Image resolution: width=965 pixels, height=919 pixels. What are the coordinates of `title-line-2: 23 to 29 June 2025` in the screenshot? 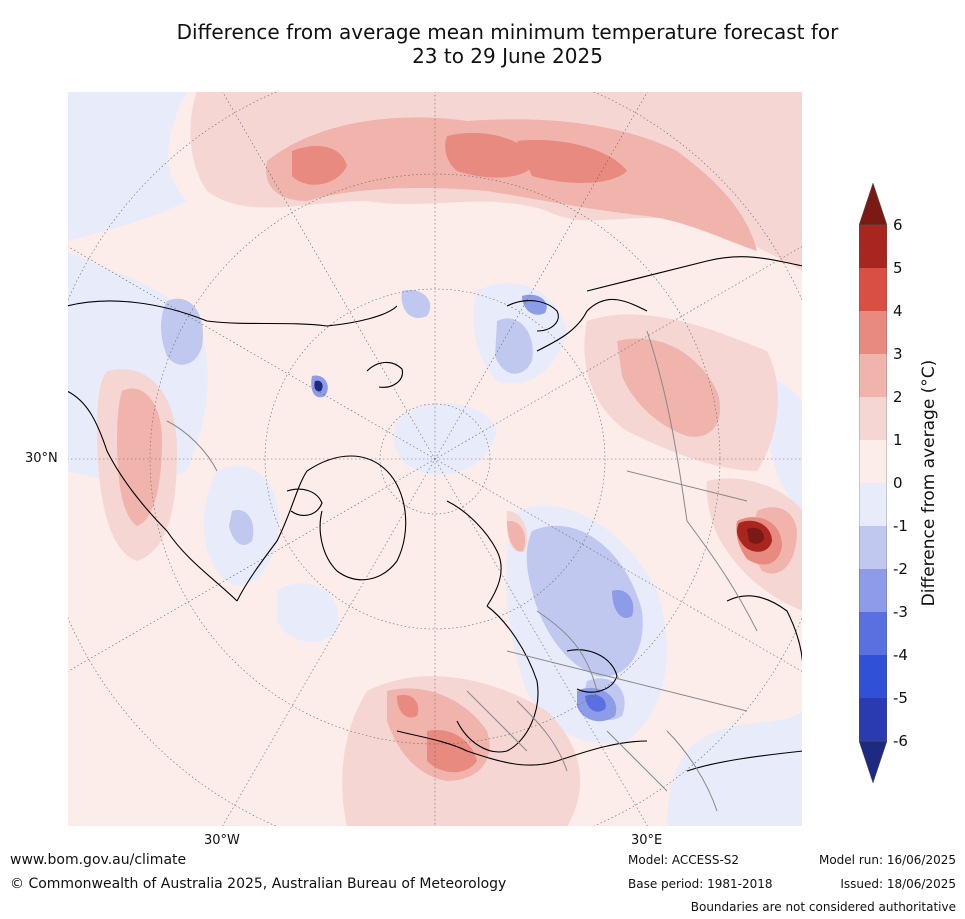 It's located at (507, 56).